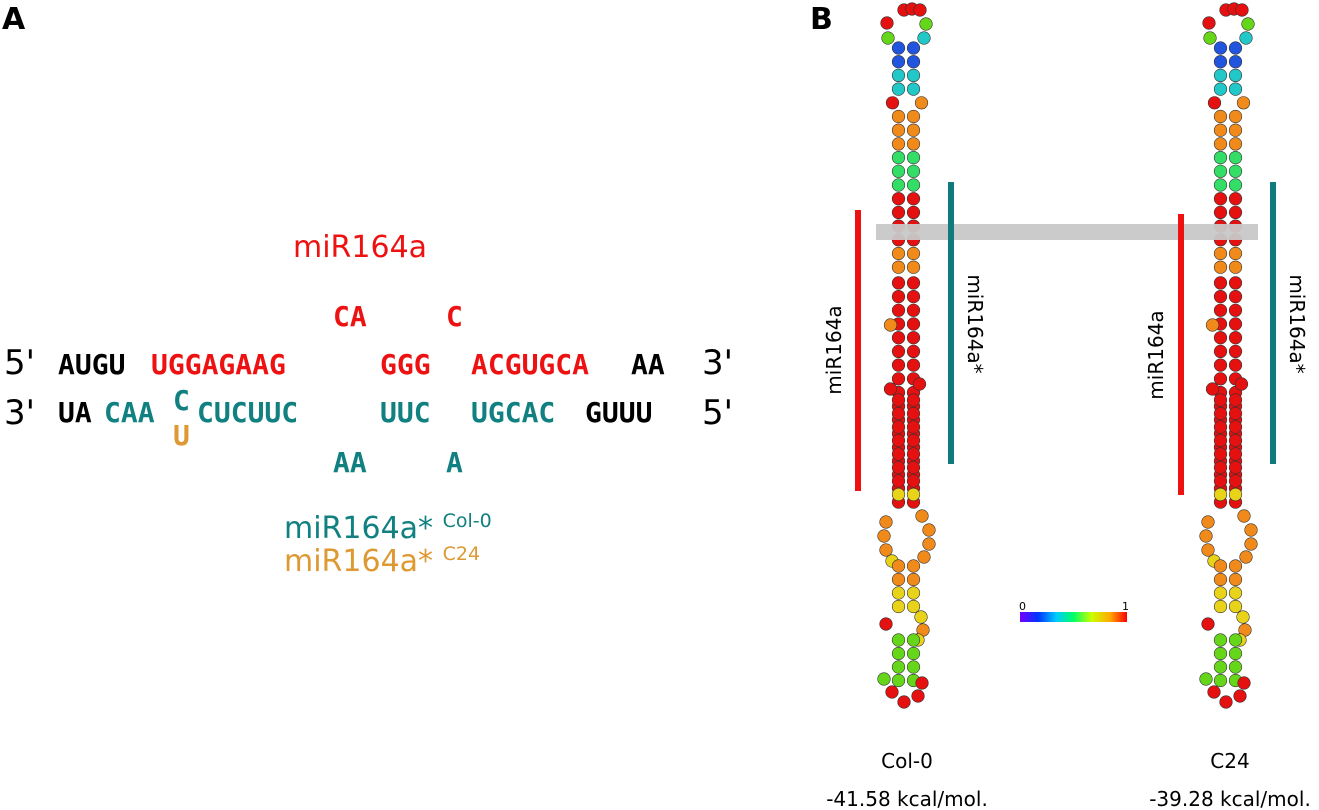  What do you see at coordinates (350, 462) in the screenshot?
I see `bottom-bulge-1: AA` at bounding box center [350, 462].